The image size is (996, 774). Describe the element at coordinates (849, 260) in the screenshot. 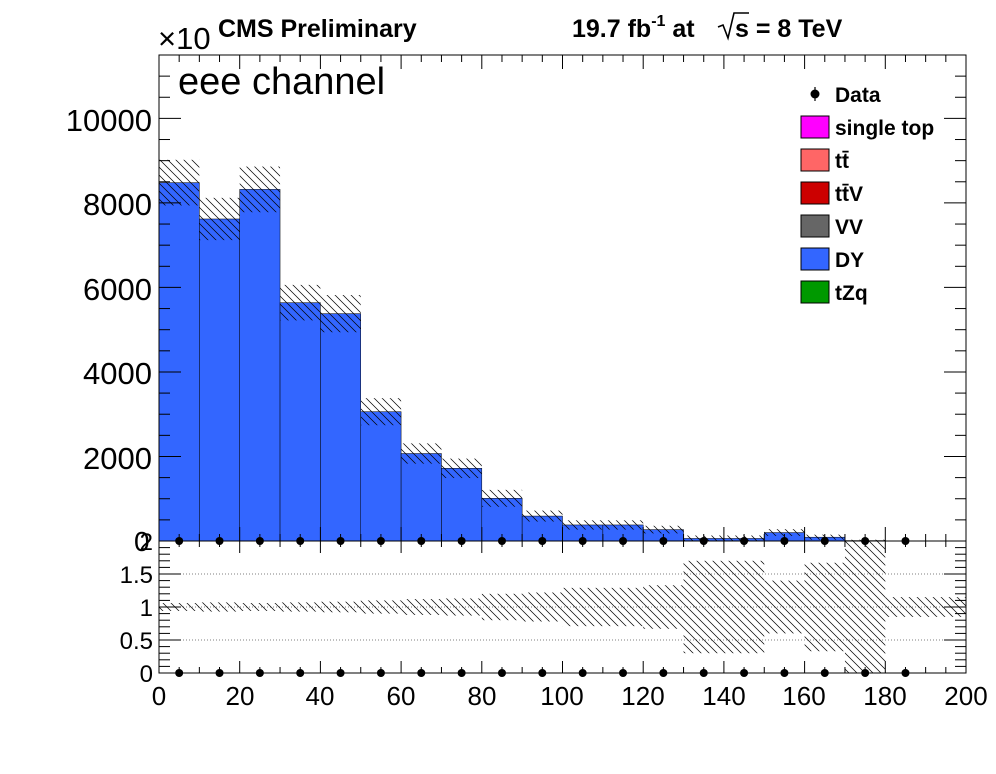

I see `legend-label: DY` at that location.